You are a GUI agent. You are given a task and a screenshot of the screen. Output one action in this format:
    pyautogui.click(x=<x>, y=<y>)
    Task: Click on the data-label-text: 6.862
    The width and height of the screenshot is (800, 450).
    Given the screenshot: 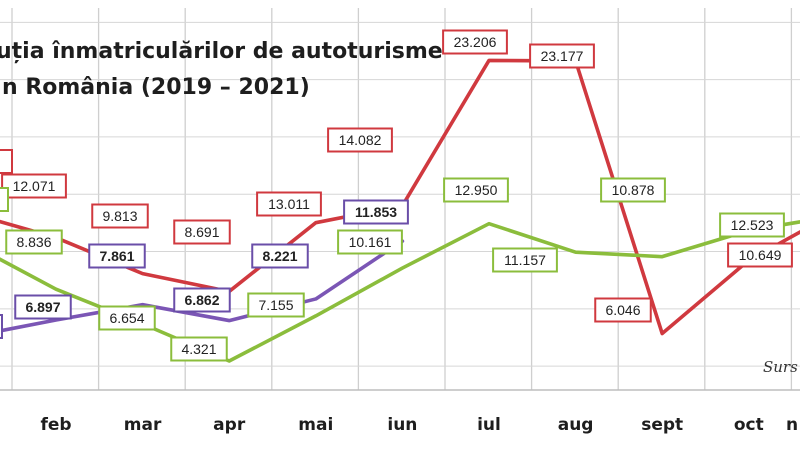 What is the action you would take?
    pyautogui.click(x=201, y=300)
    